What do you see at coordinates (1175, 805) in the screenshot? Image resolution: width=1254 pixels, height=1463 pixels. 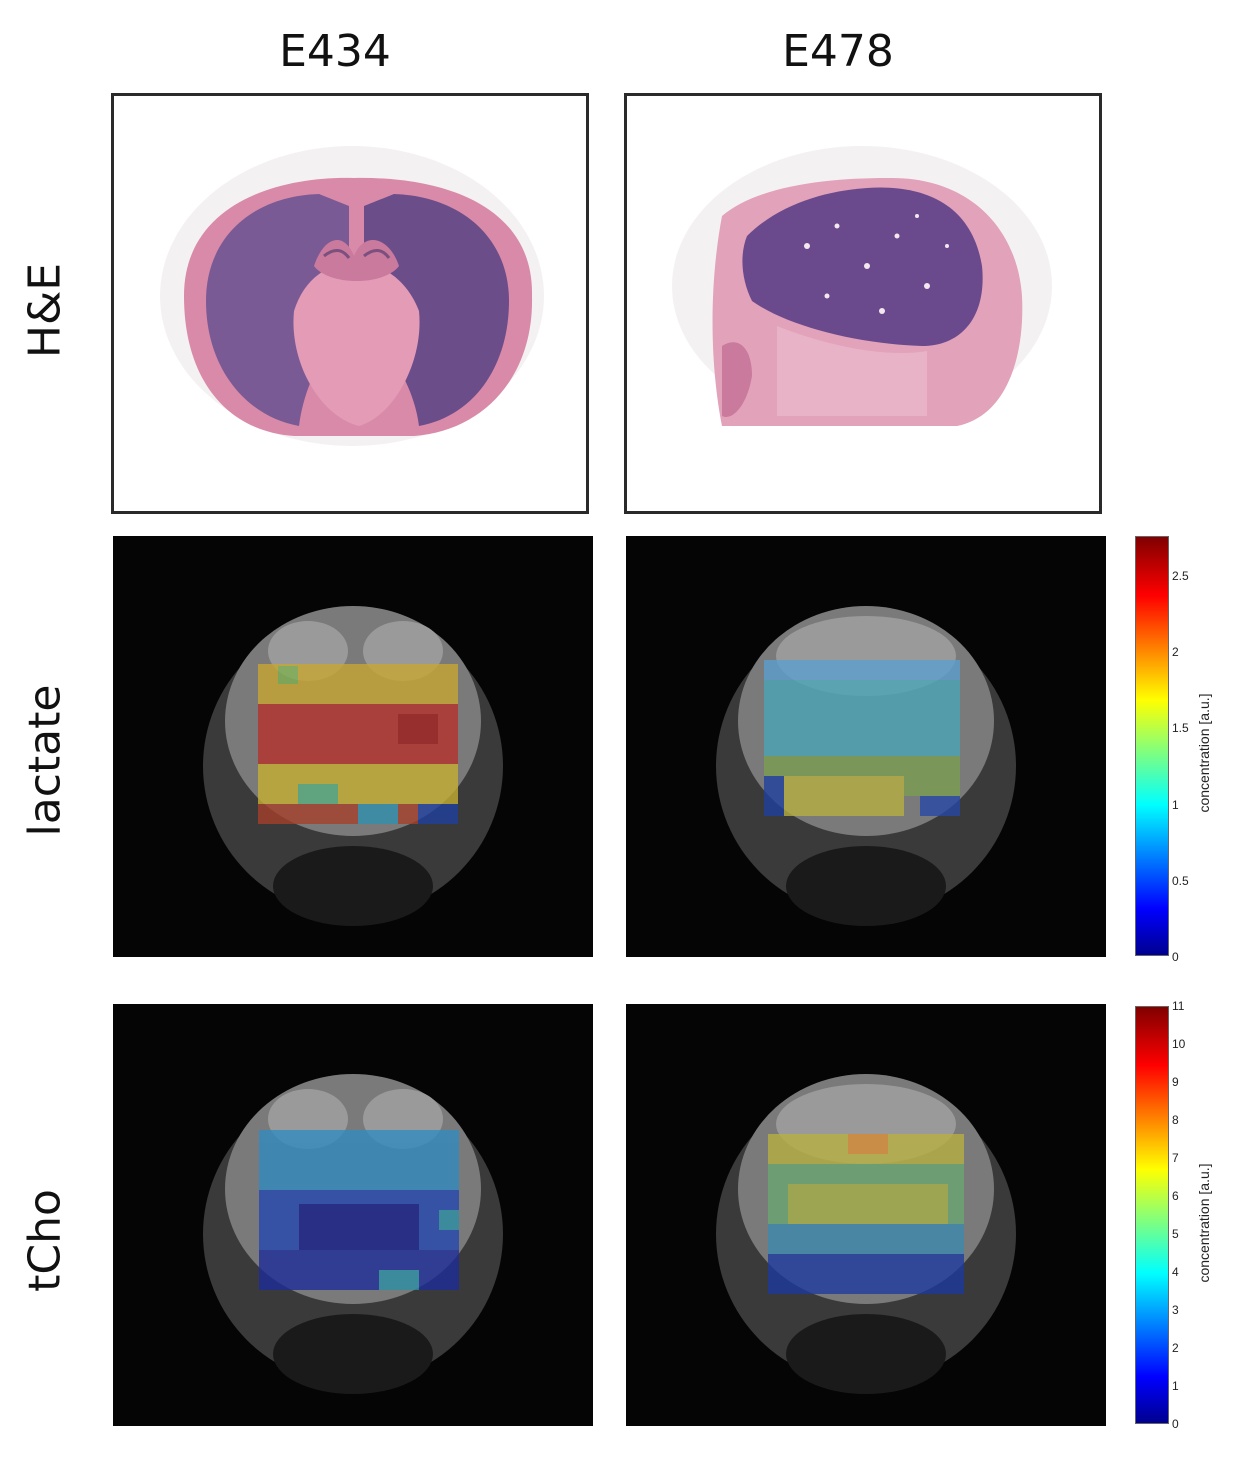 I see `colorbar-lactate-tick: 1` at bounding box center [1175, 805].